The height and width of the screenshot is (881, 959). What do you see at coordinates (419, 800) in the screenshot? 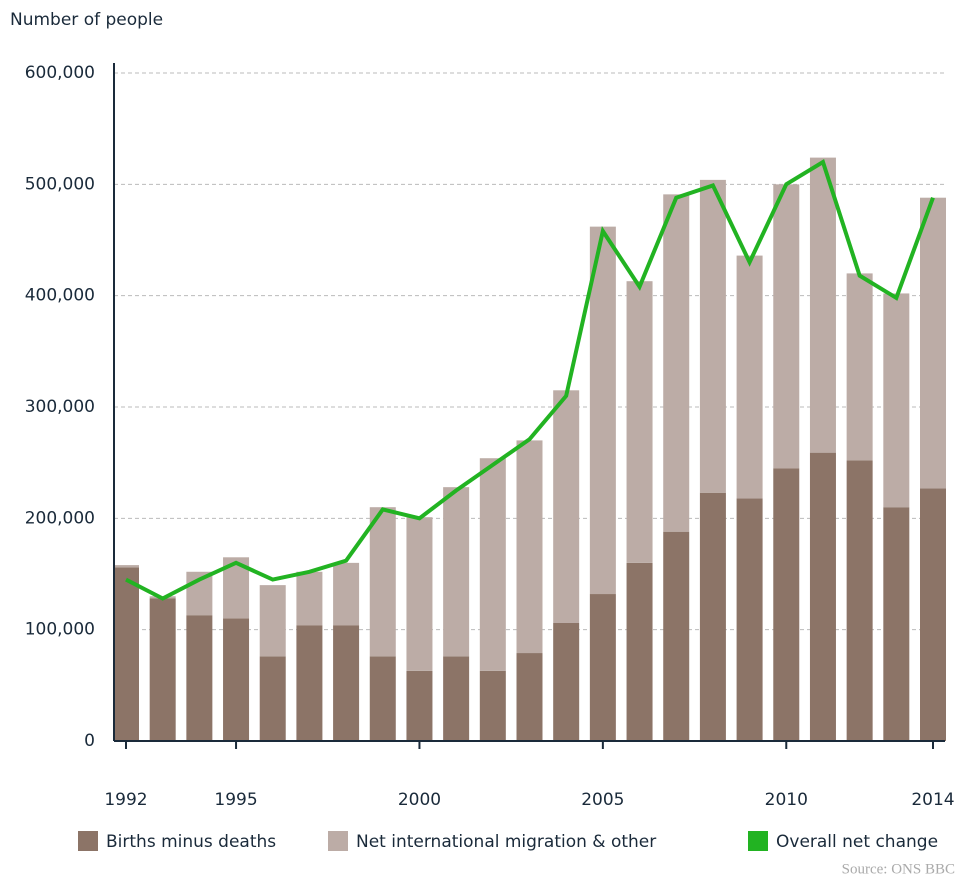
I see `x-tick-label: 2000` at bounding box center [419, 800].